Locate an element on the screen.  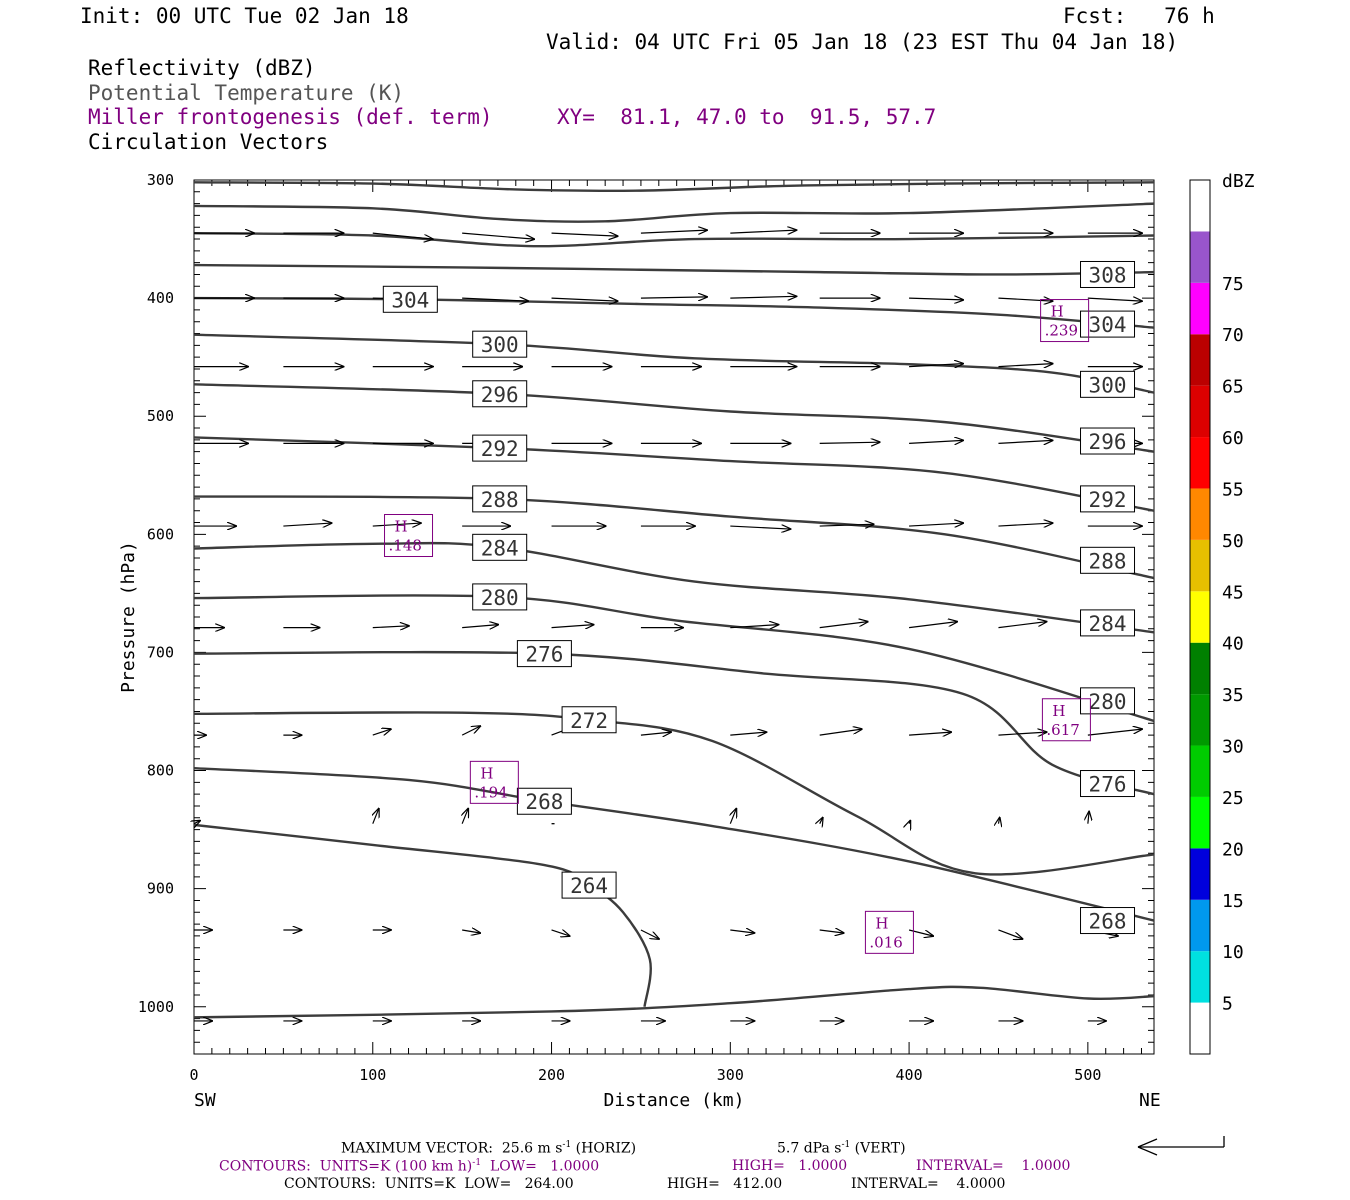
y-tick-label: 400 is located at coordinates (160, 298).